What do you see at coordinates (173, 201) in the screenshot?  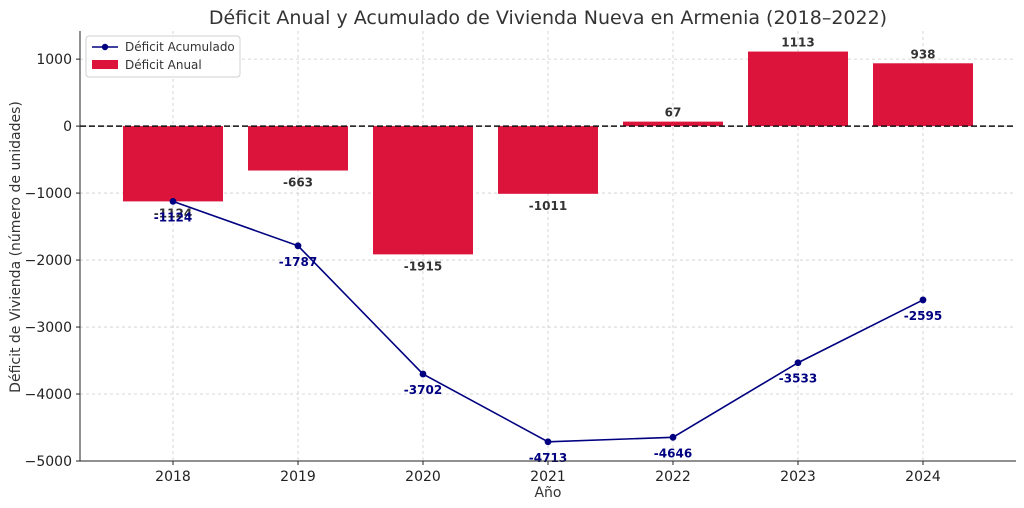 I see `point-2018` at bounding box center [173, 201].